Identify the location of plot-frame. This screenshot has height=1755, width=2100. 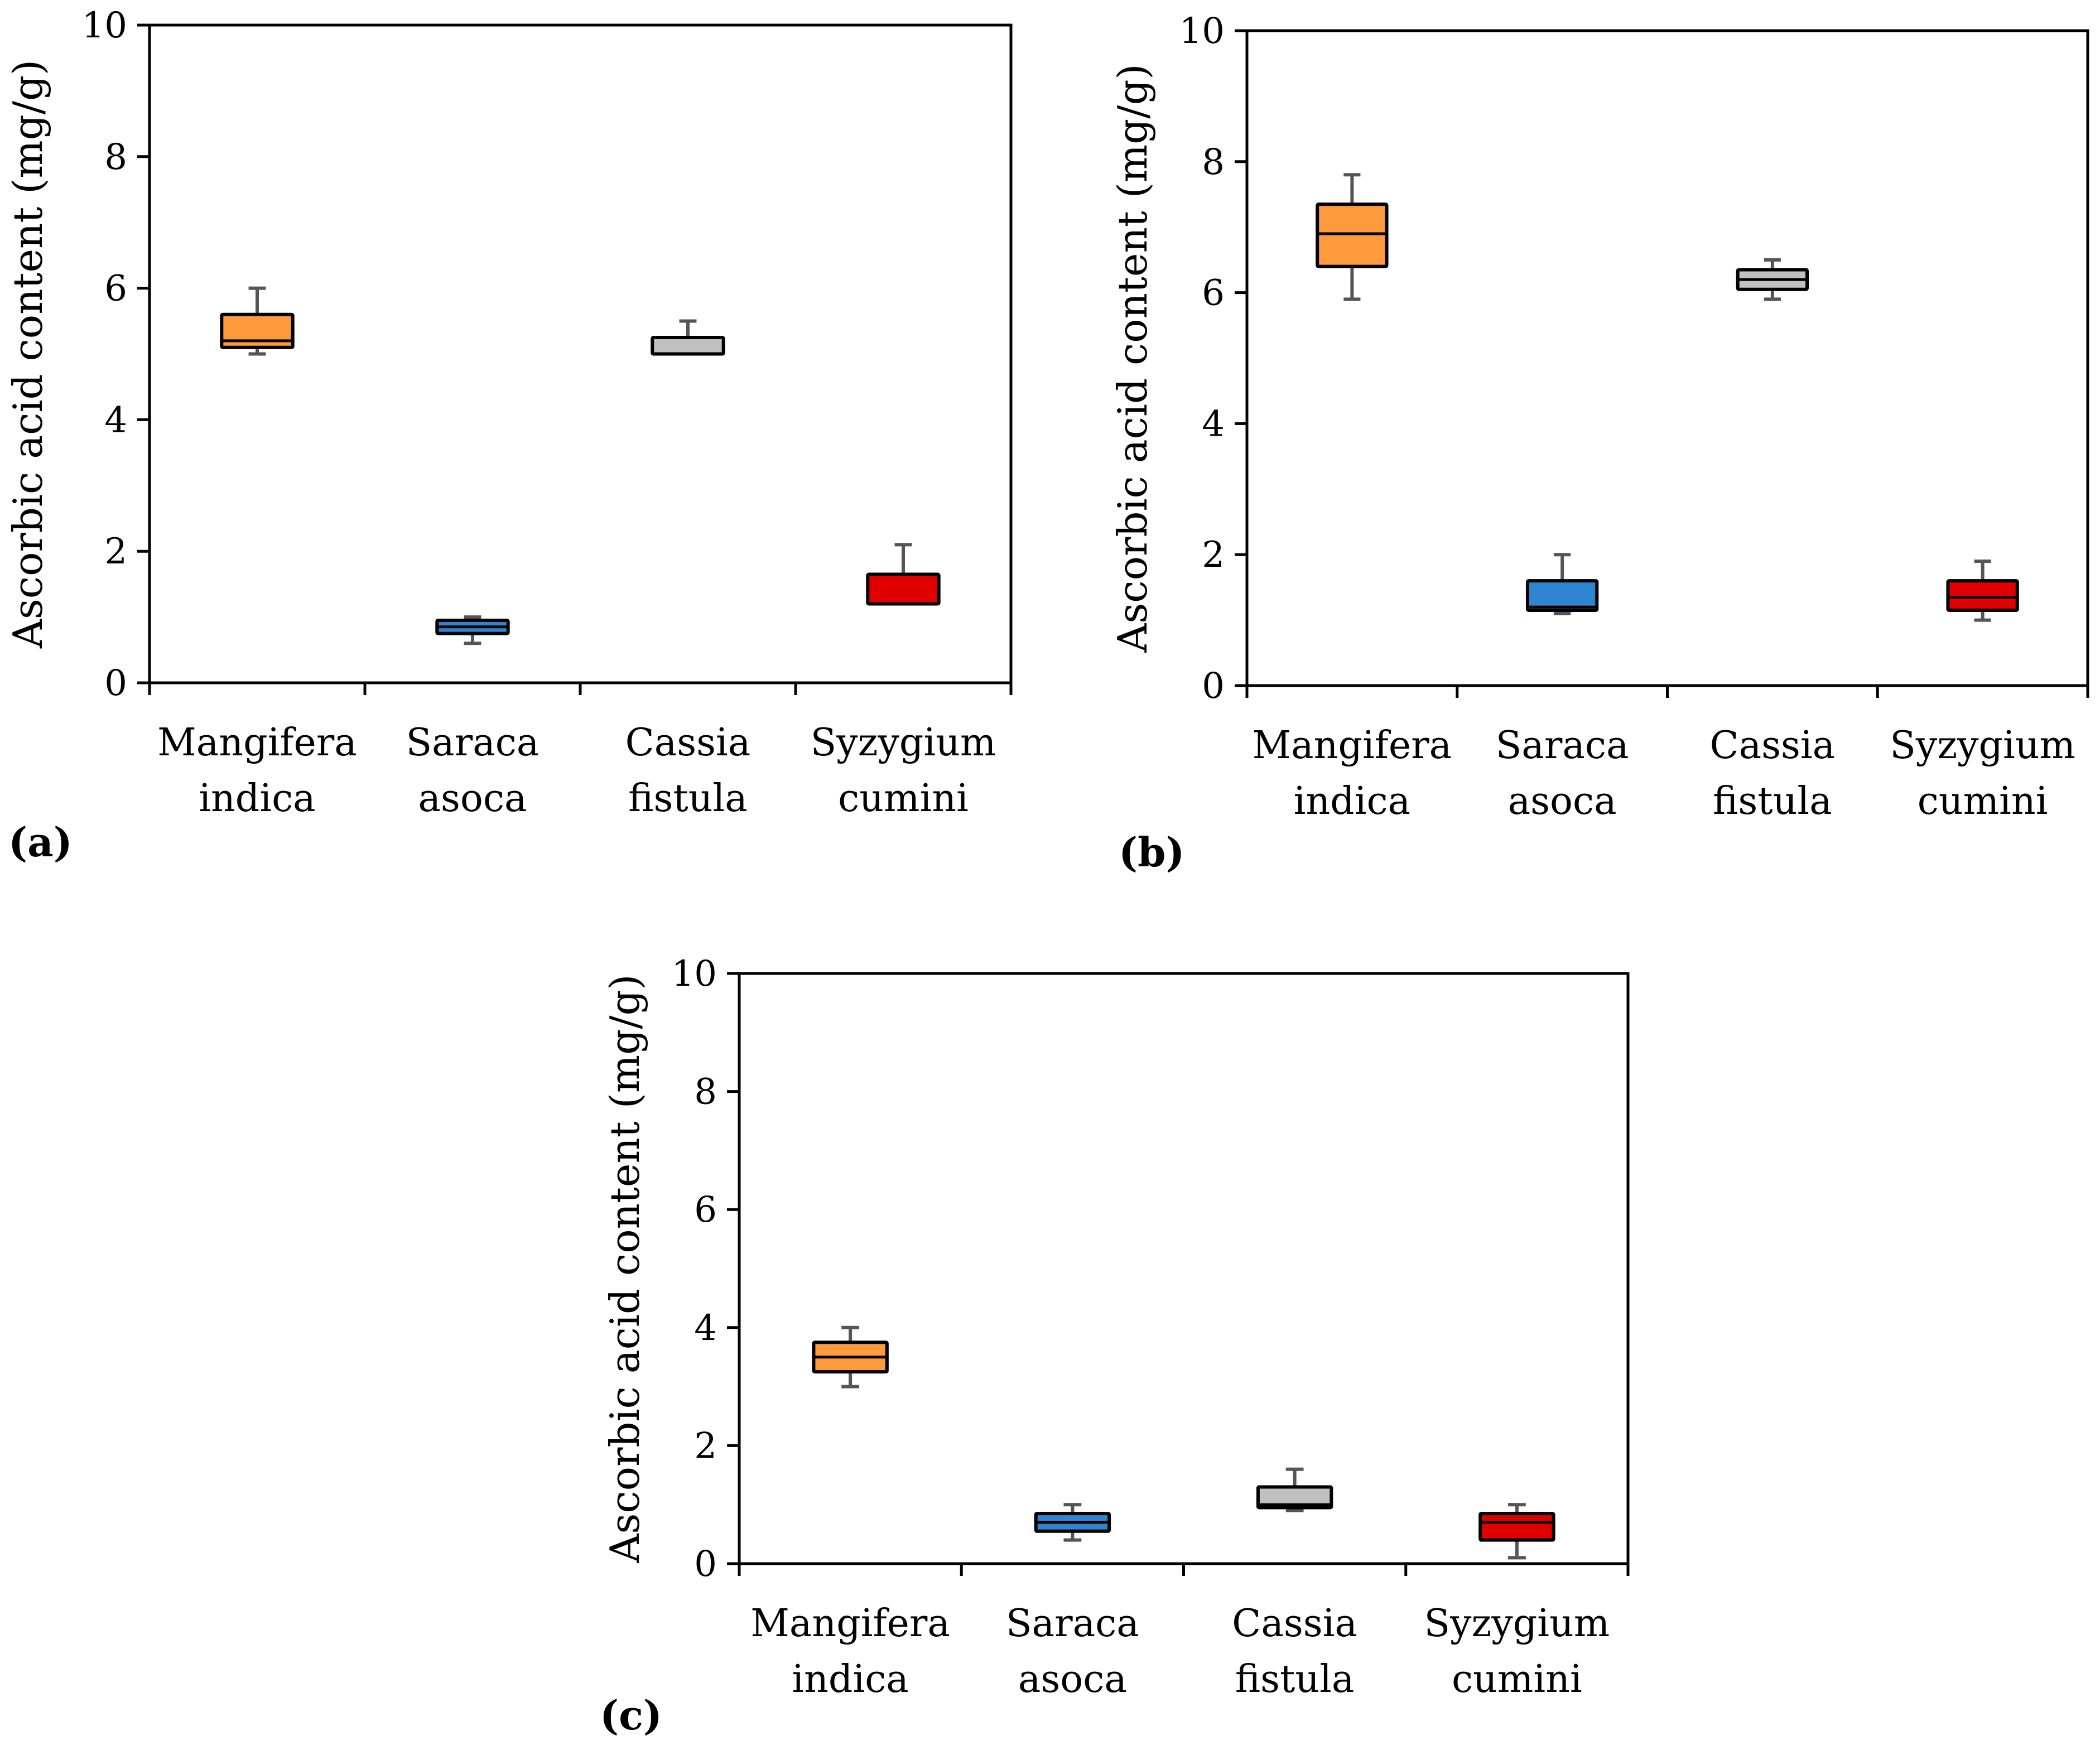
(1184, 1268).